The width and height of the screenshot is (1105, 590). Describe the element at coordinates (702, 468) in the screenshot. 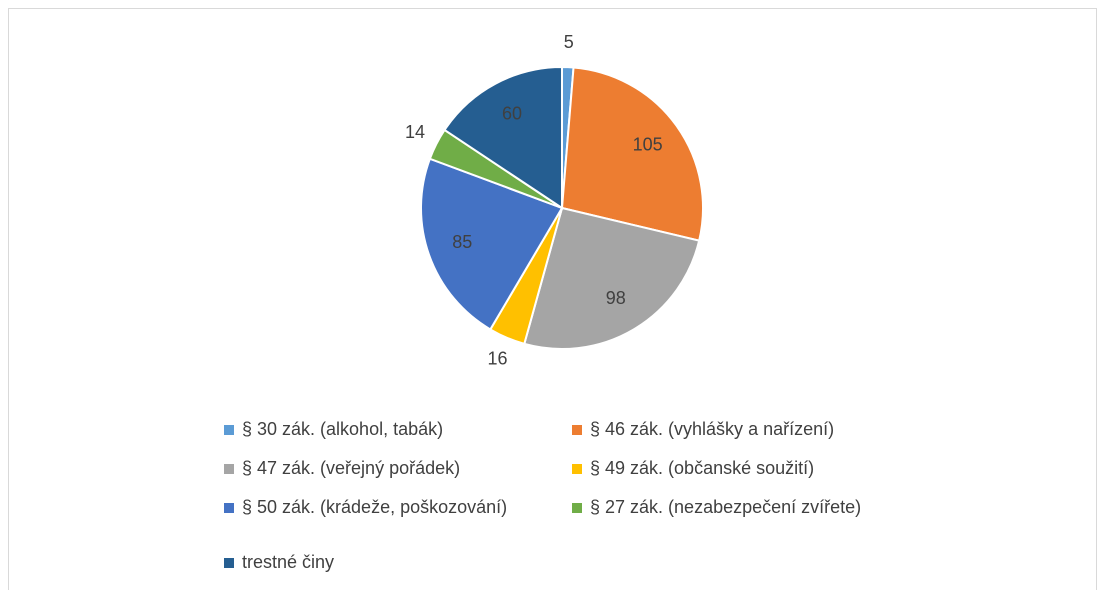

I see `legend-label: § 49 zák. (občanské soužití)` at that location.